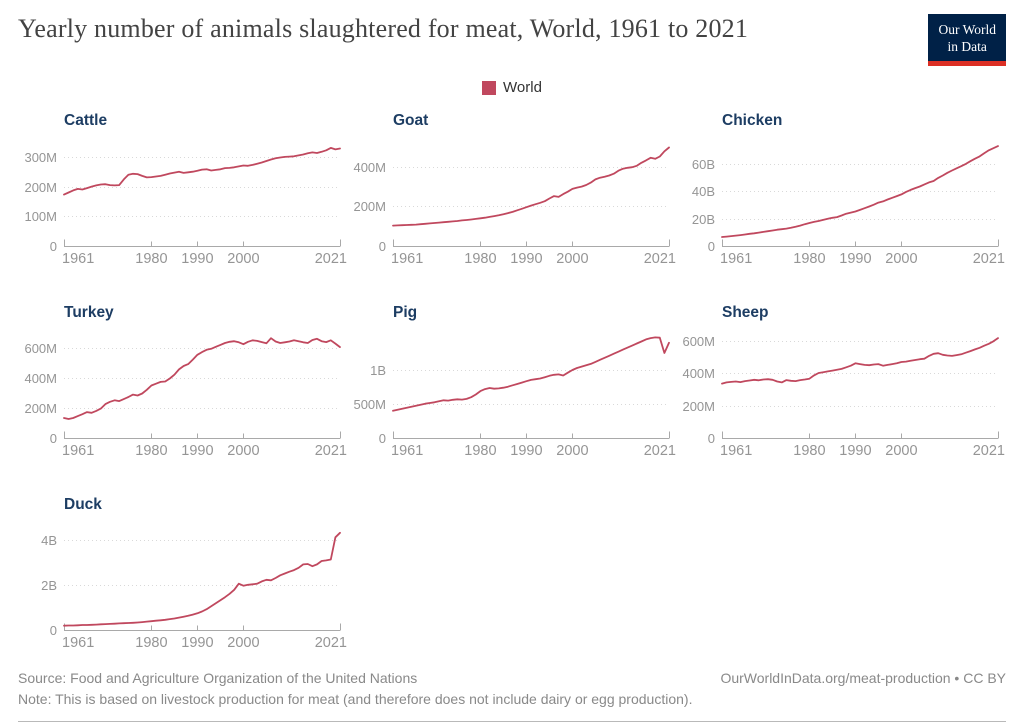  What do you see at coordinates (512, 721) in the screenshot?
I see `bottom-rule` at bounding box center [512, 721].